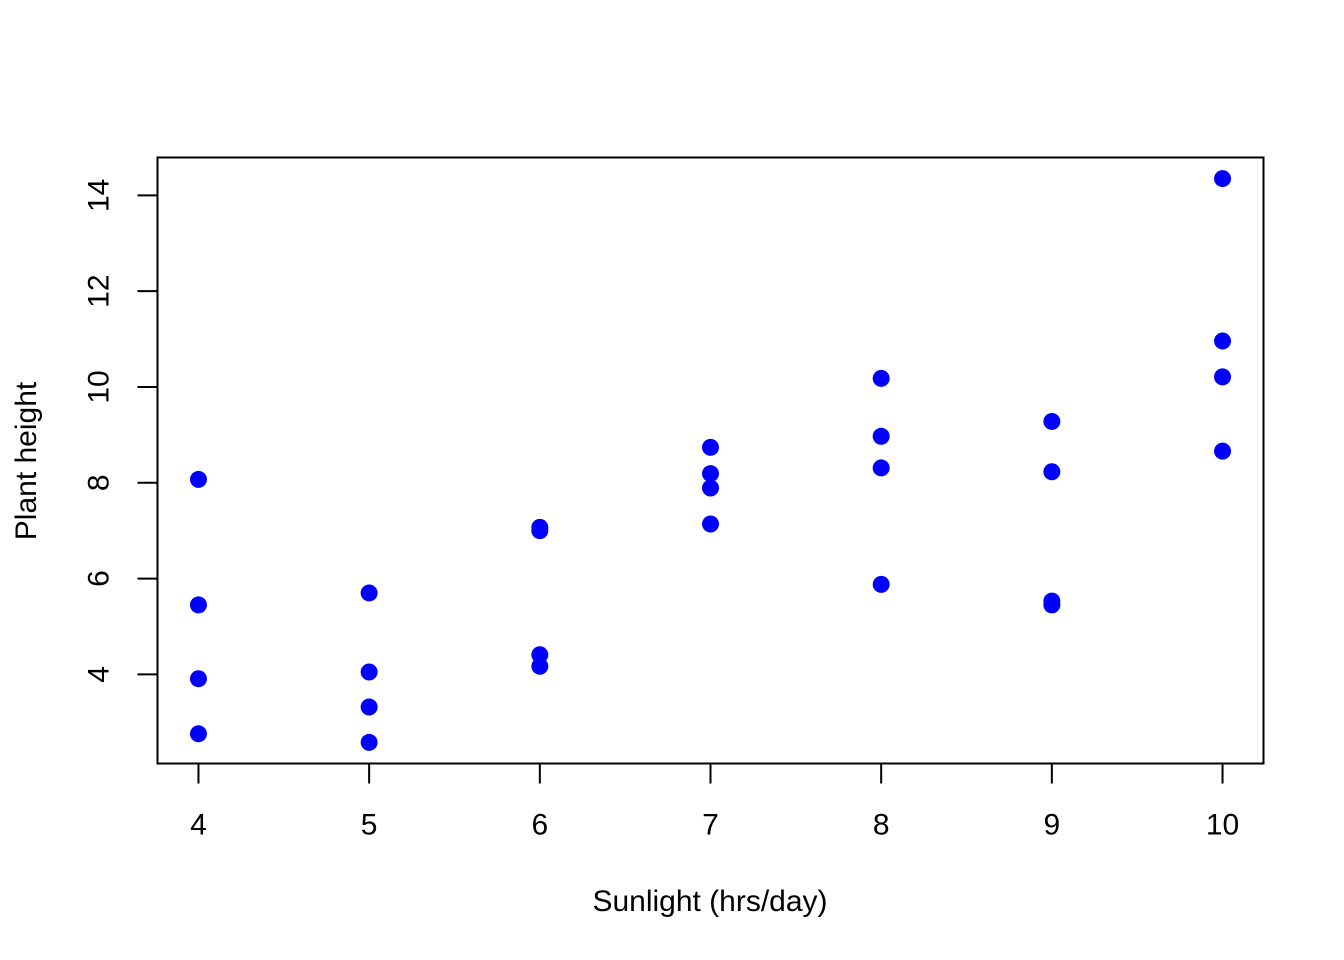 The width and height of the screenshot is (1344, 960). I want to click on x-tick-label: 10, so click(1222, 825).